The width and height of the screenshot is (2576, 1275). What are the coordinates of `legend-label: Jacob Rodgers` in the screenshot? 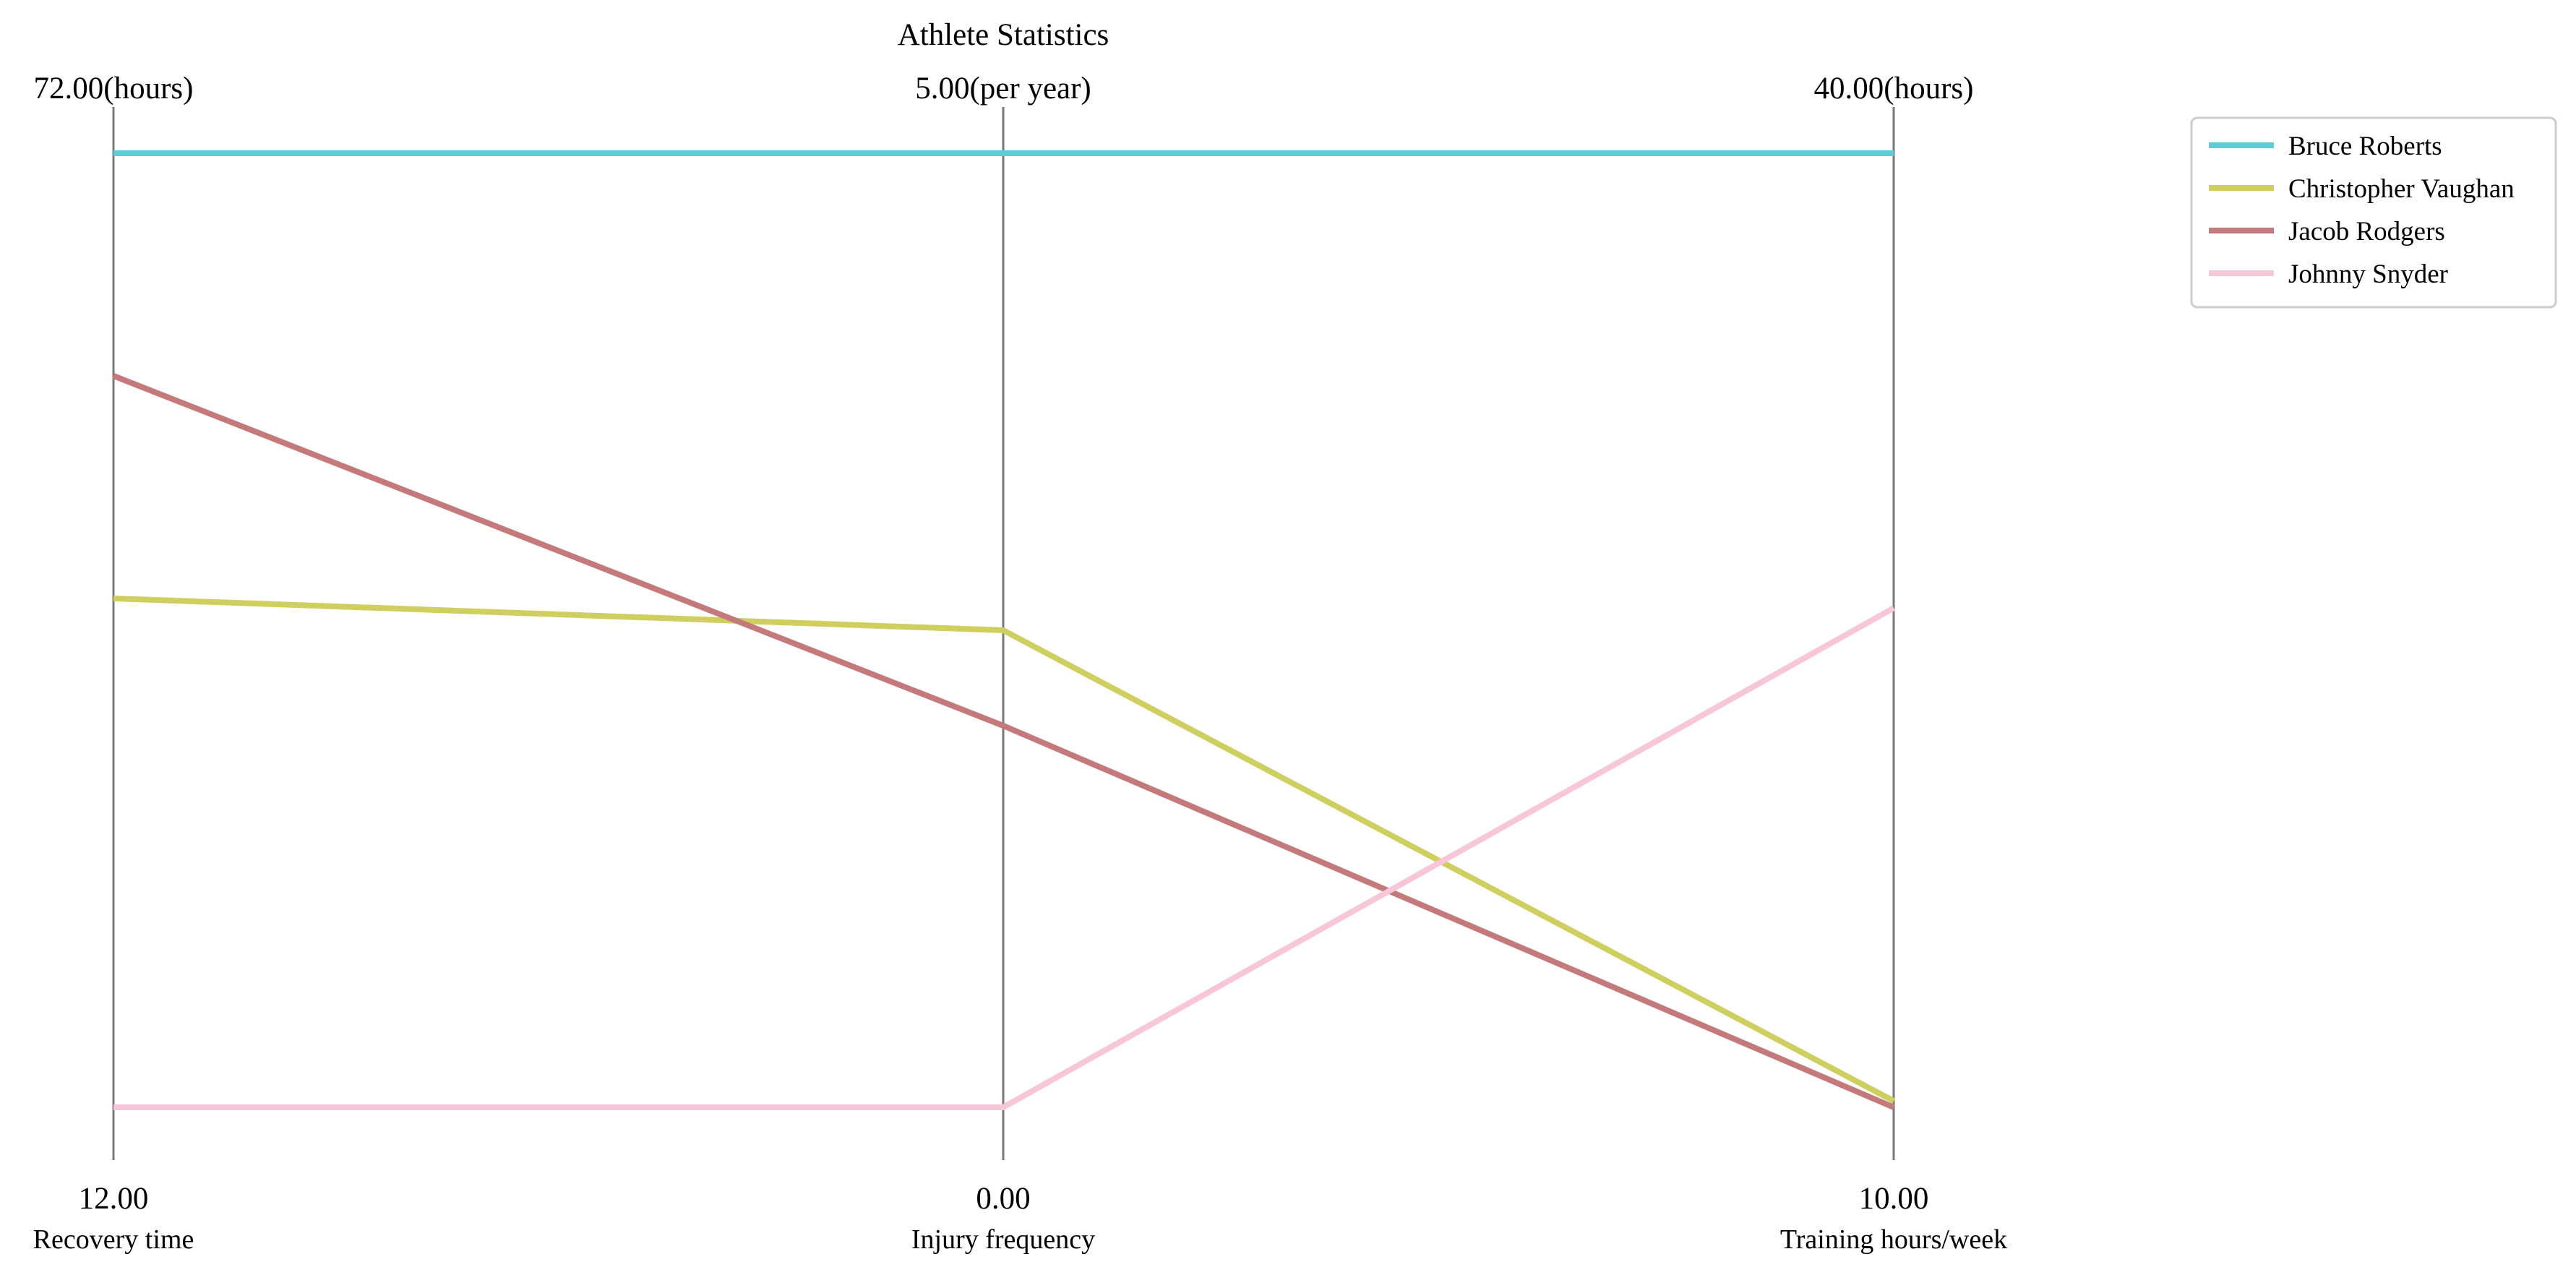 It's located at (2366, 231).